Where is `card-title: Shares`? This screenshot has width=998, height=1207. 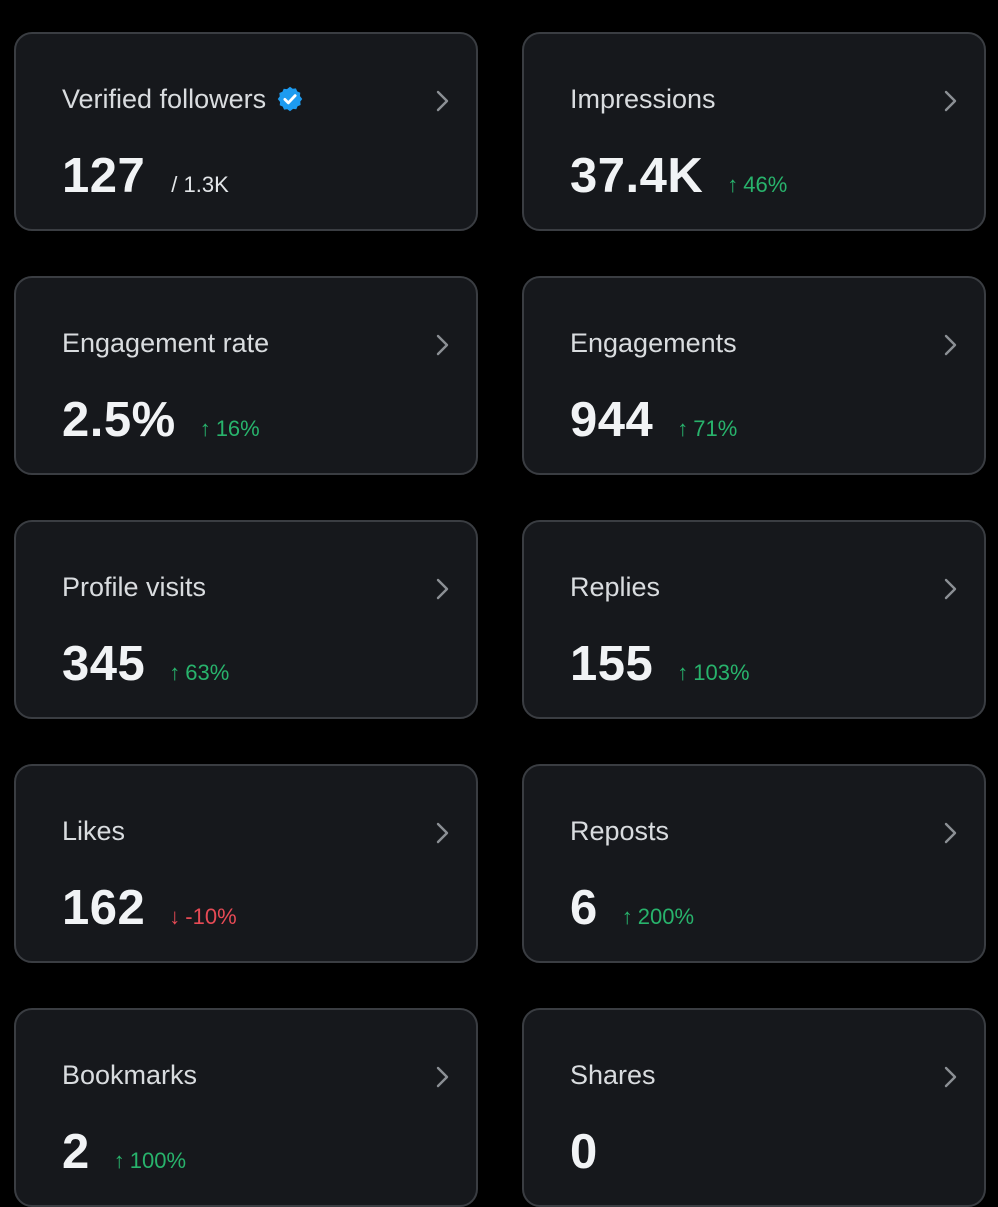
card-title: Shares is located at coordinates (613, 1075).